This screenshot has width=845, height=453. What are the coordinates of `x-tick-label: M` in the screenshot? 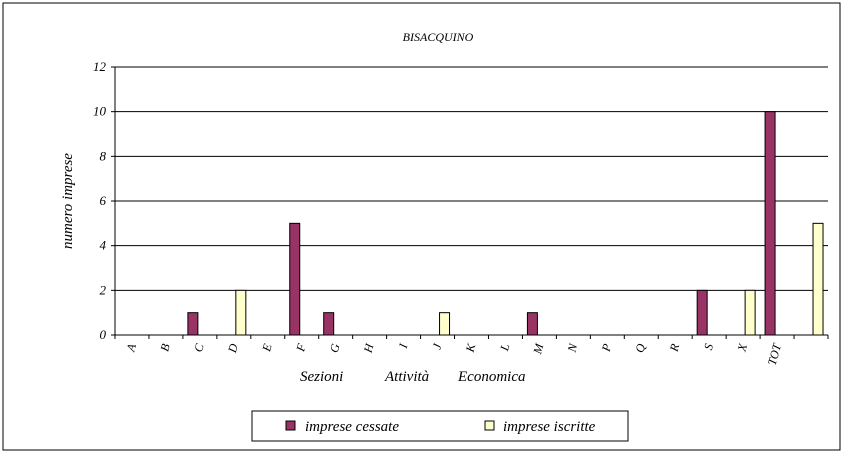 It's located at (538, 348).